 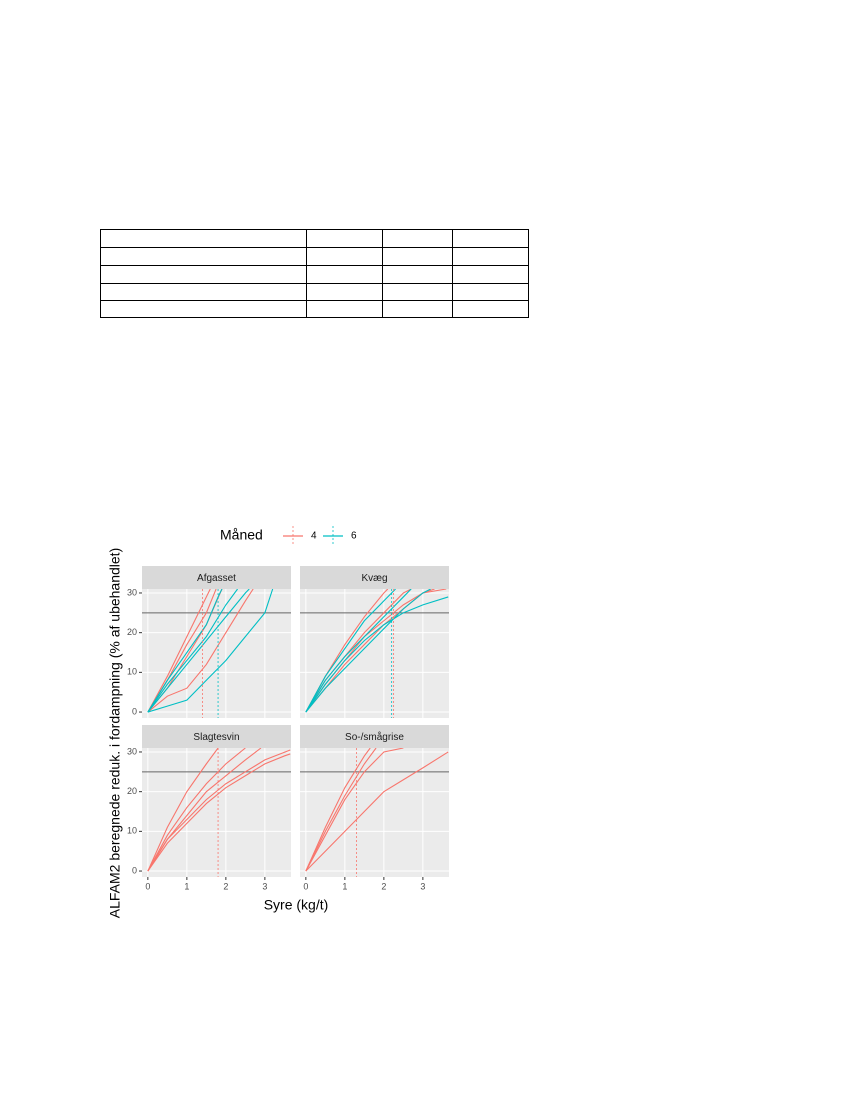 I want to click on strip-title: Kvæg, so click(x=374, y=578).